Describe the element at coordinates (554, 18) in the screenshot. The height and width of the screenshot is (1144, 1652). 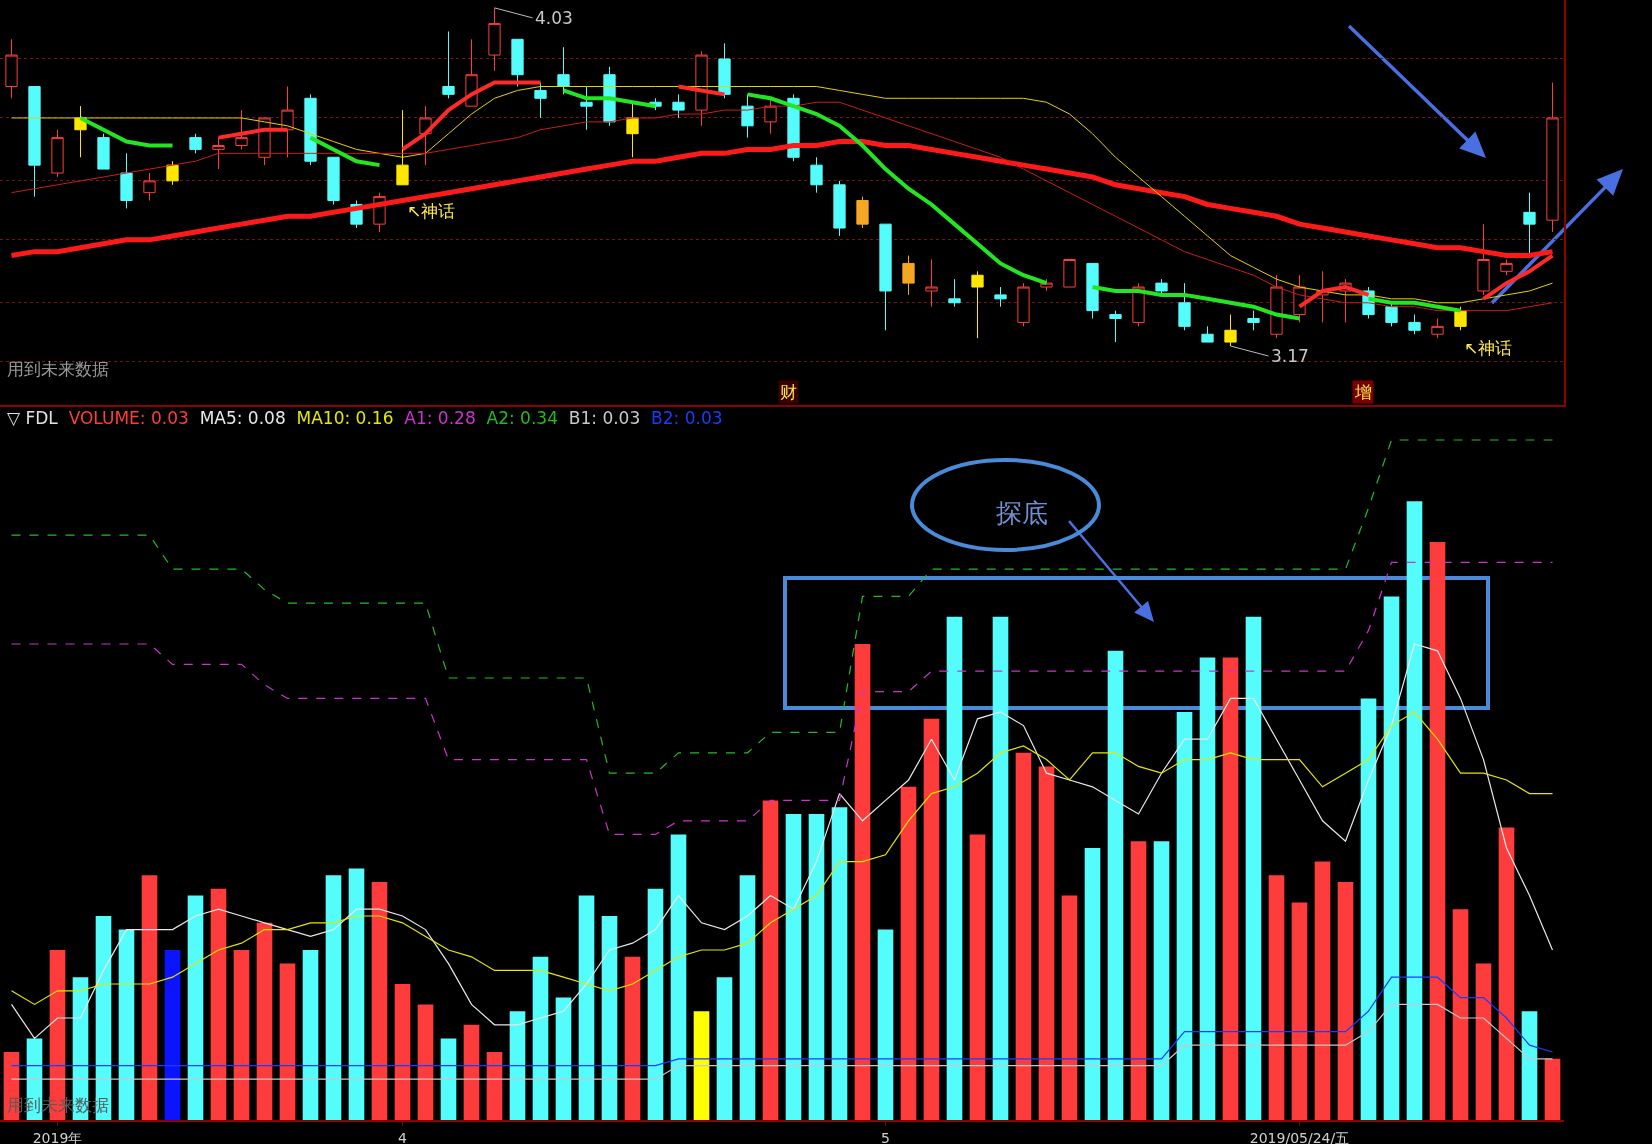
I see `annotation: 4.03` at that location.